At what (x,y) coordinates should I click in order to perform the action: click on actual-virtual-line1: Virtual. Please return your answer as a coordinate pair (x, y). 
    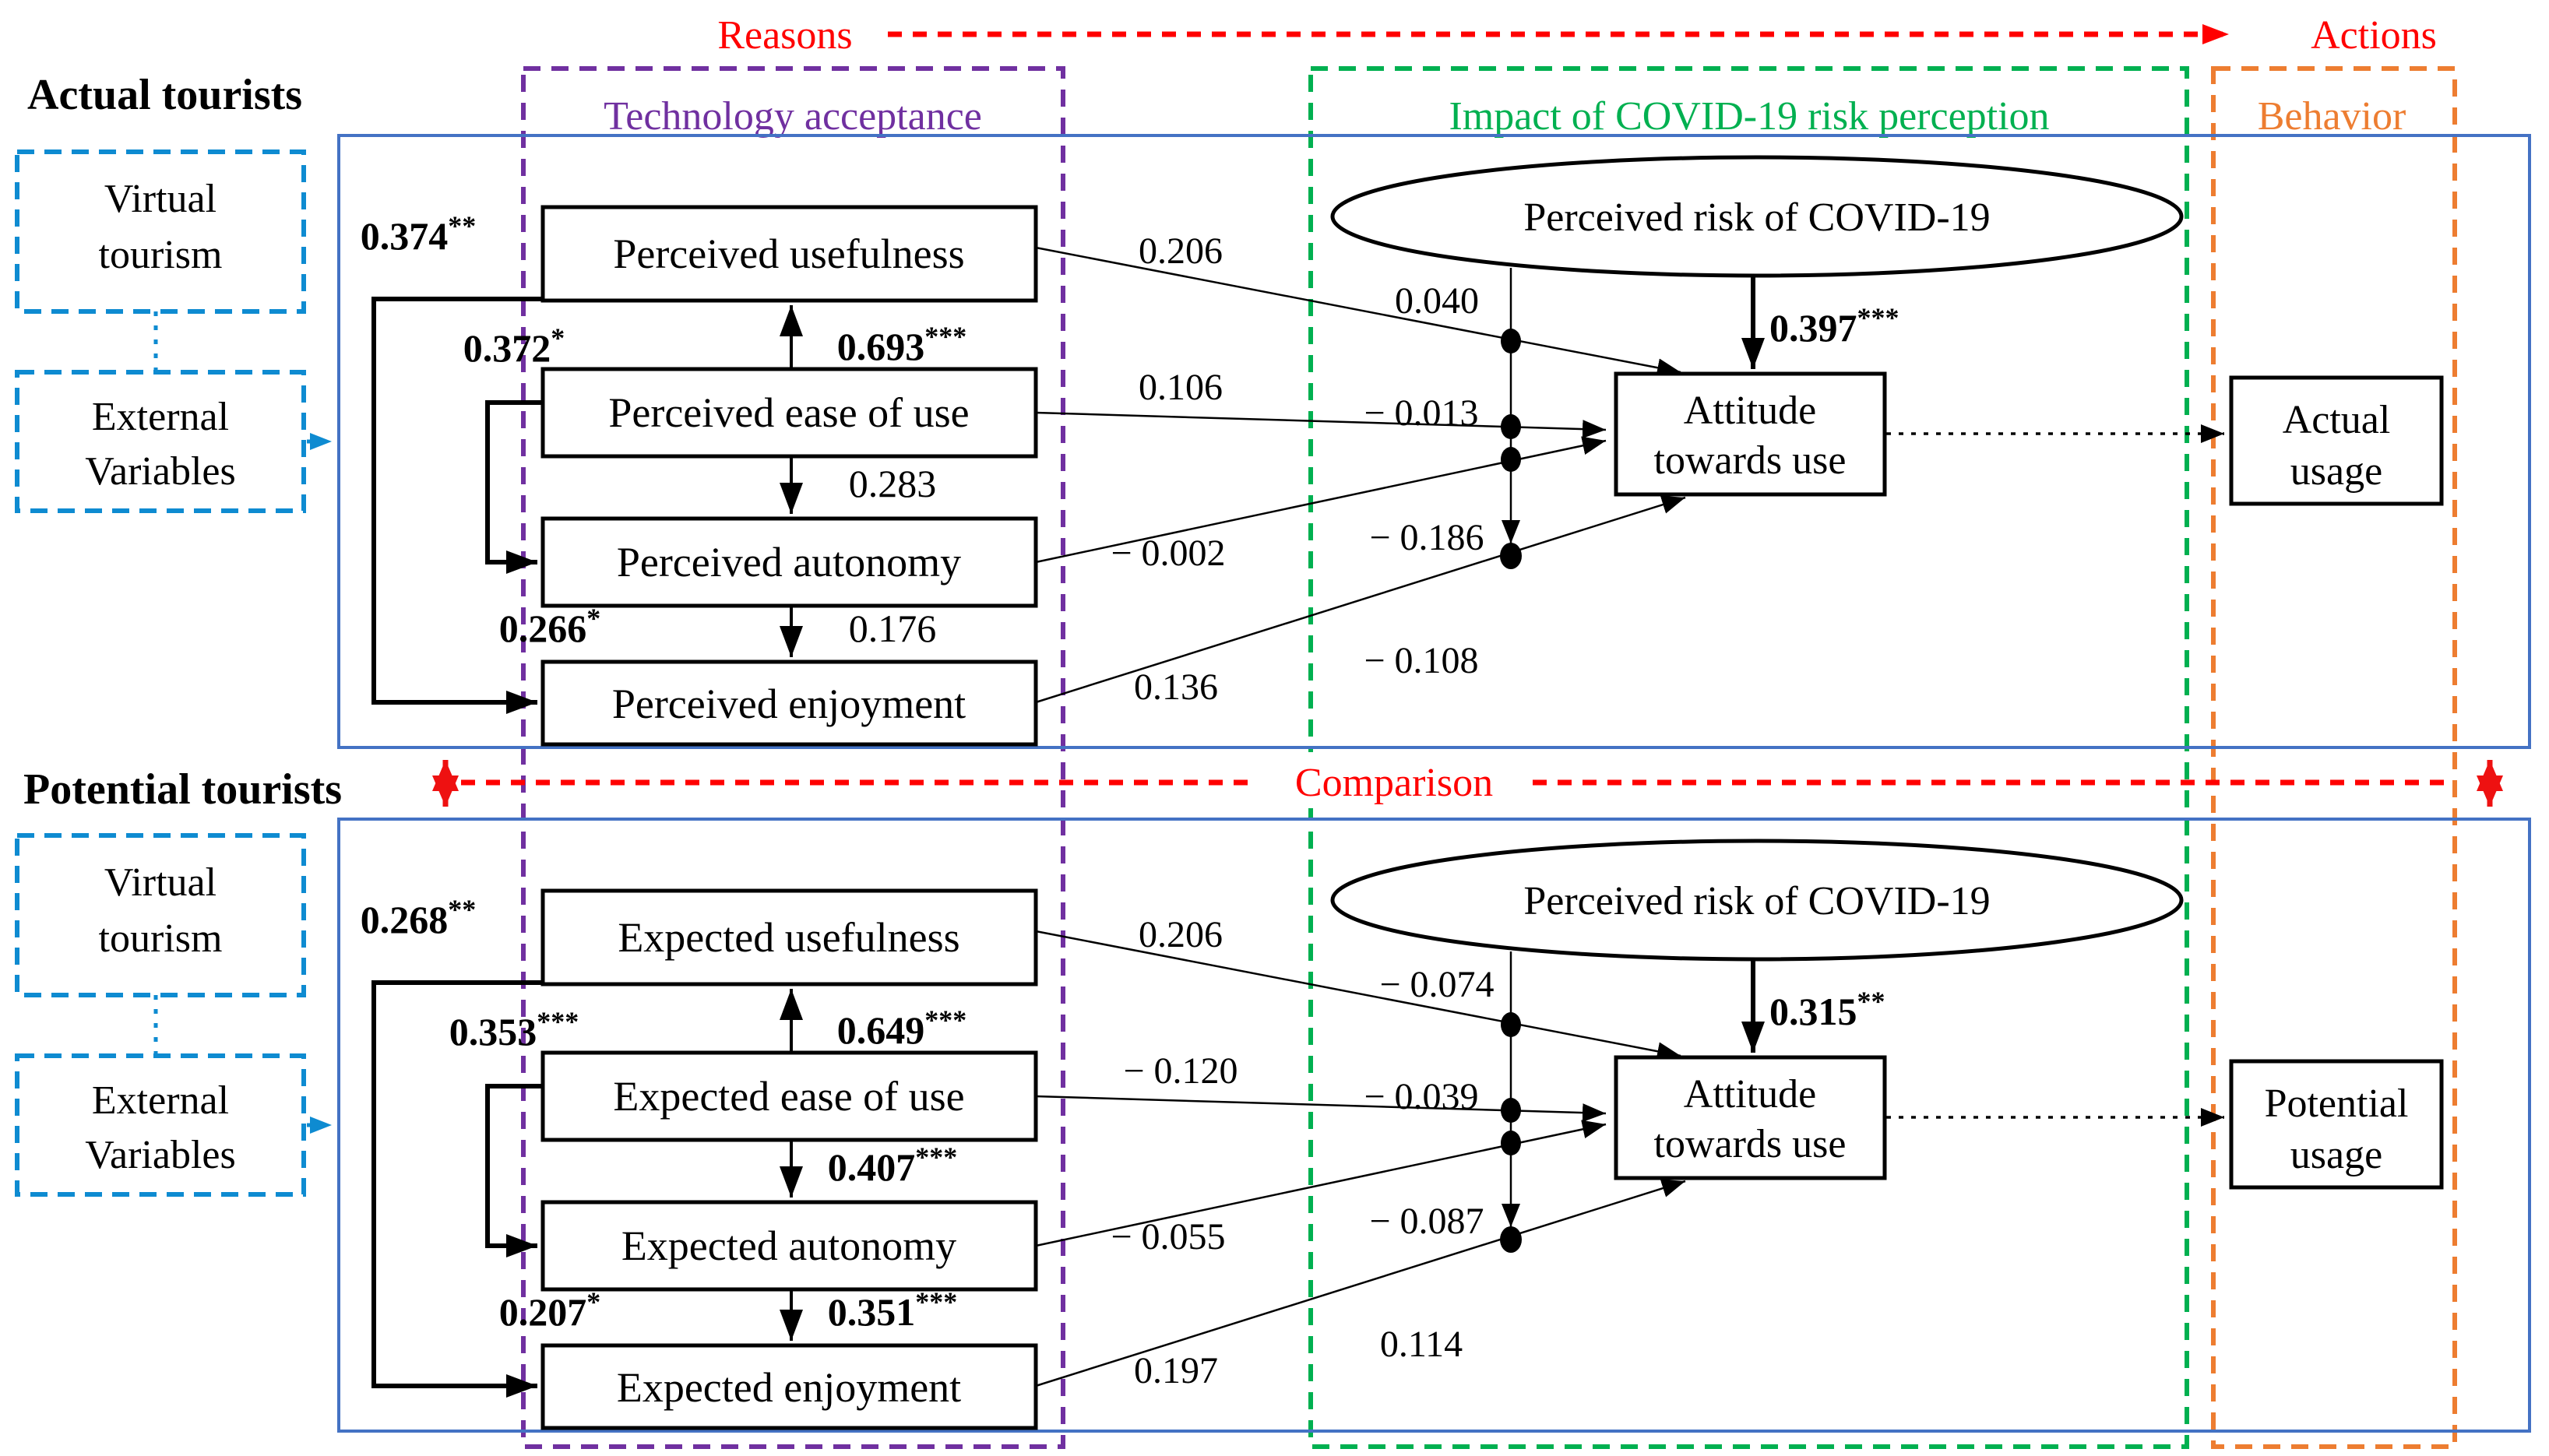
    Looking at the image, I should click on (160, 199).